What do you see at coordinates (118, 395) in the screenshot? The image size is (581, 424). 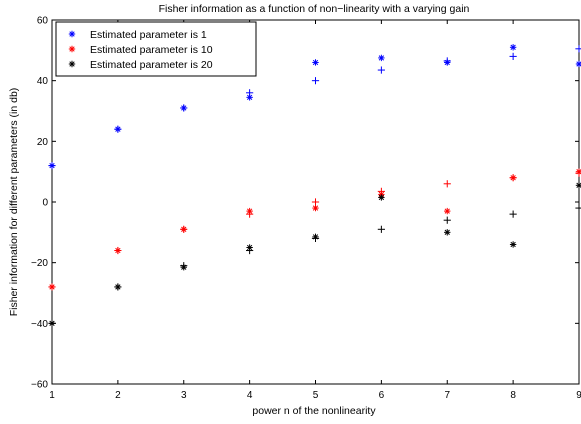 I see `x-tick-label: 2` at bounding box center [118, 395].